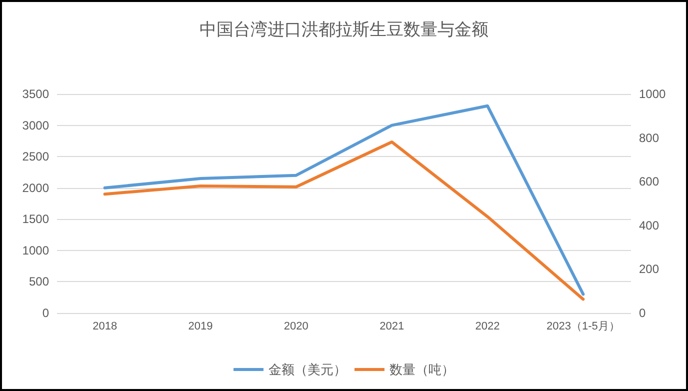 This screenshot has width=688, height=391. What do you see at coordinates (46, 313) in the screenshot?
I see `y-tick-label: 0` at bounding box center [46, 313].